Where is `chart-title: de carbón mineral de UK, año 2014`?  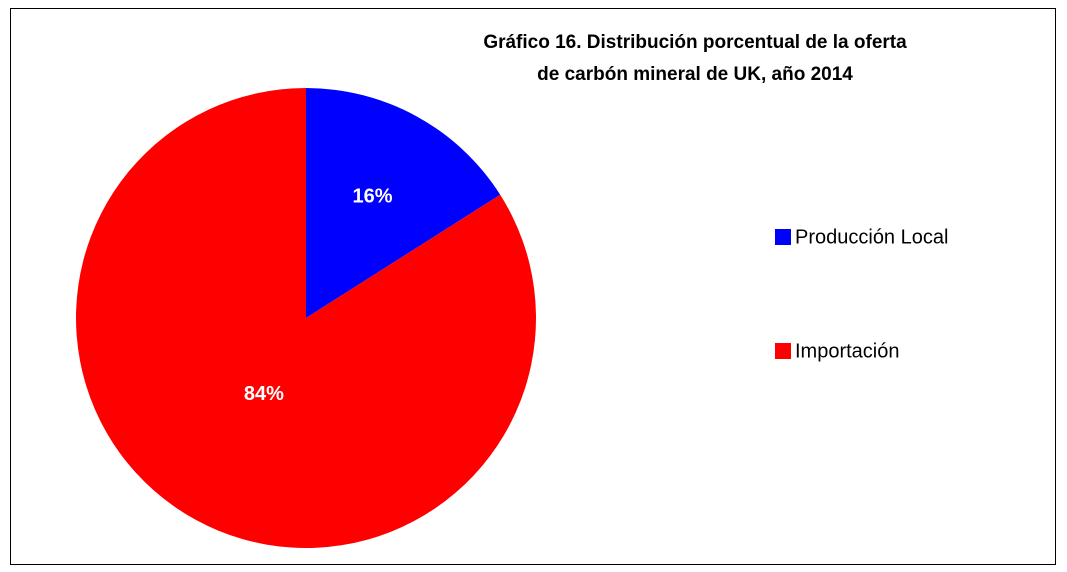
chart-title: de carbón mineral de UK, año 2014 is located at coordinates (695, 74).